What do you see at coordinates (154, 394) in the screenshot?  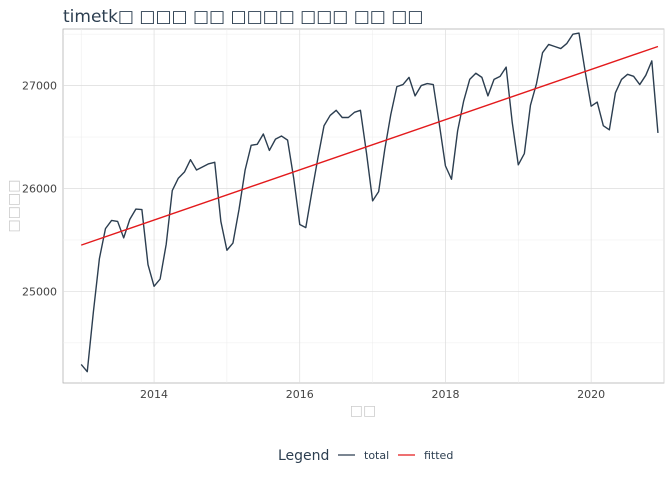 I see `x-tick-label: 2014` at bounding box center [154, 394].